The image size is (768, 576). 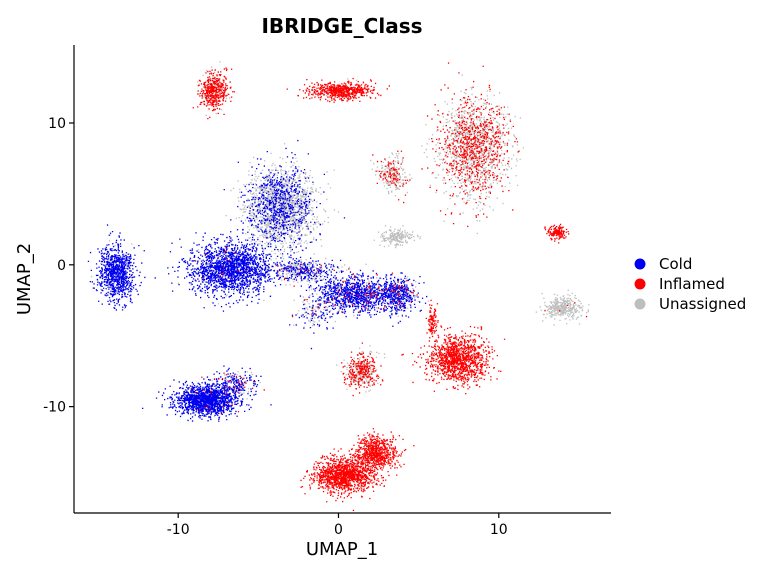 What do you see at coordinates (640, 264) in the screenshot?
I see `legend-key-cold` at bounding box center [640, 264].